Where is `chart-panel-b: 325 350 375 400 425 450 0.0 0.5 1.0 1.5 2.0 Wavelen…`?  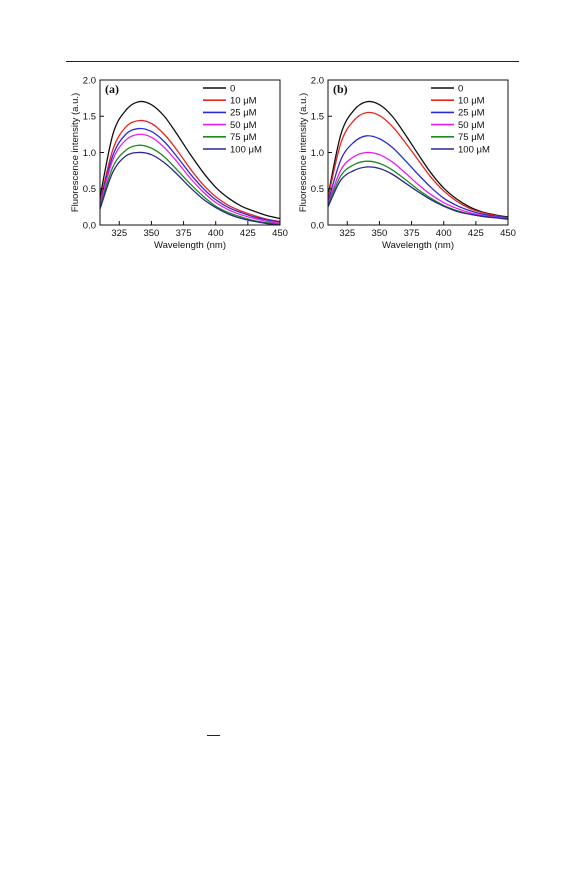
chart-panel-b: 325 350 375 400 425 450 0.0 0.5 1.0 1.5 2.0 Wavelen… is located at coordinates (407, 163).